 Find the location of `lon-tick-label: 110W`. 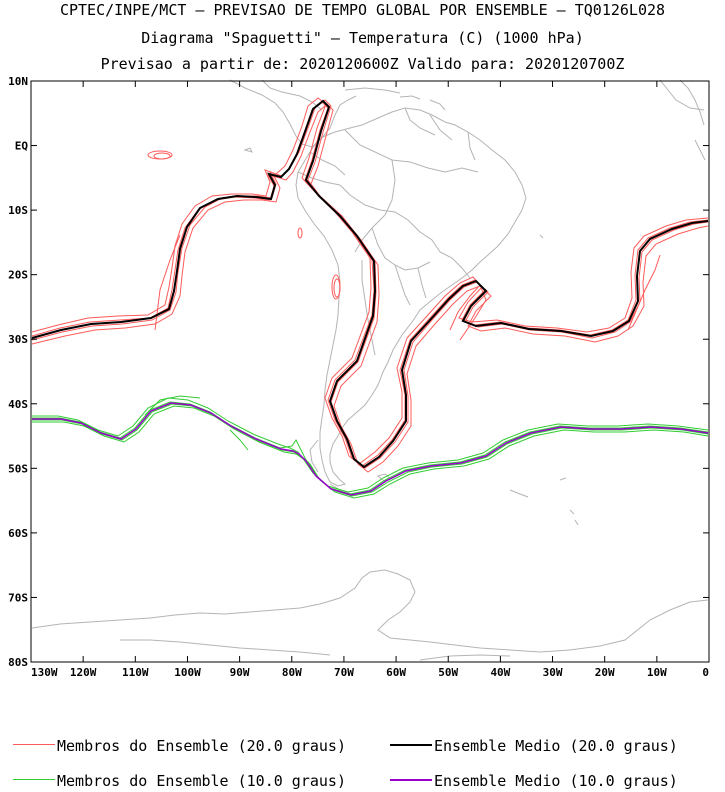

lon-tick-label: 110W is located at coordinates (135, 672).